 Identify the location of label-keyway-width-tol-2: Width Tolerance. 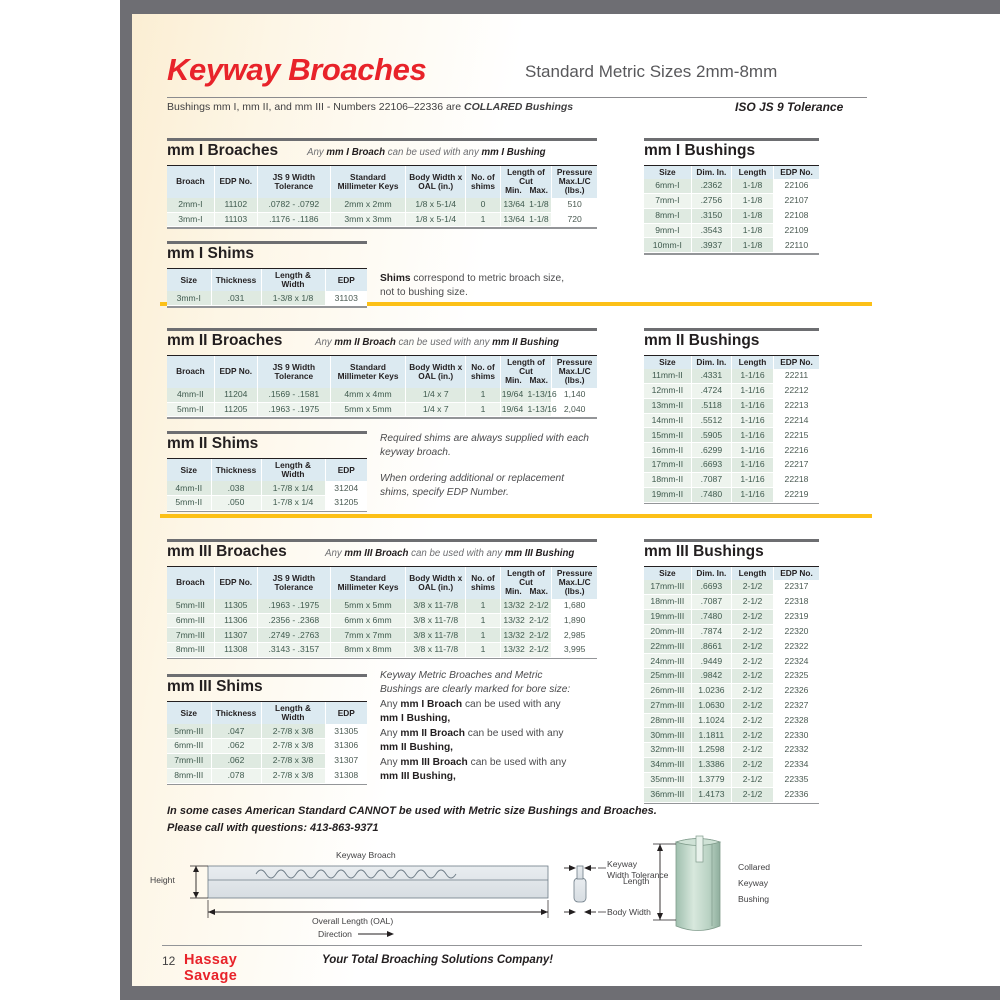
(638, 875).